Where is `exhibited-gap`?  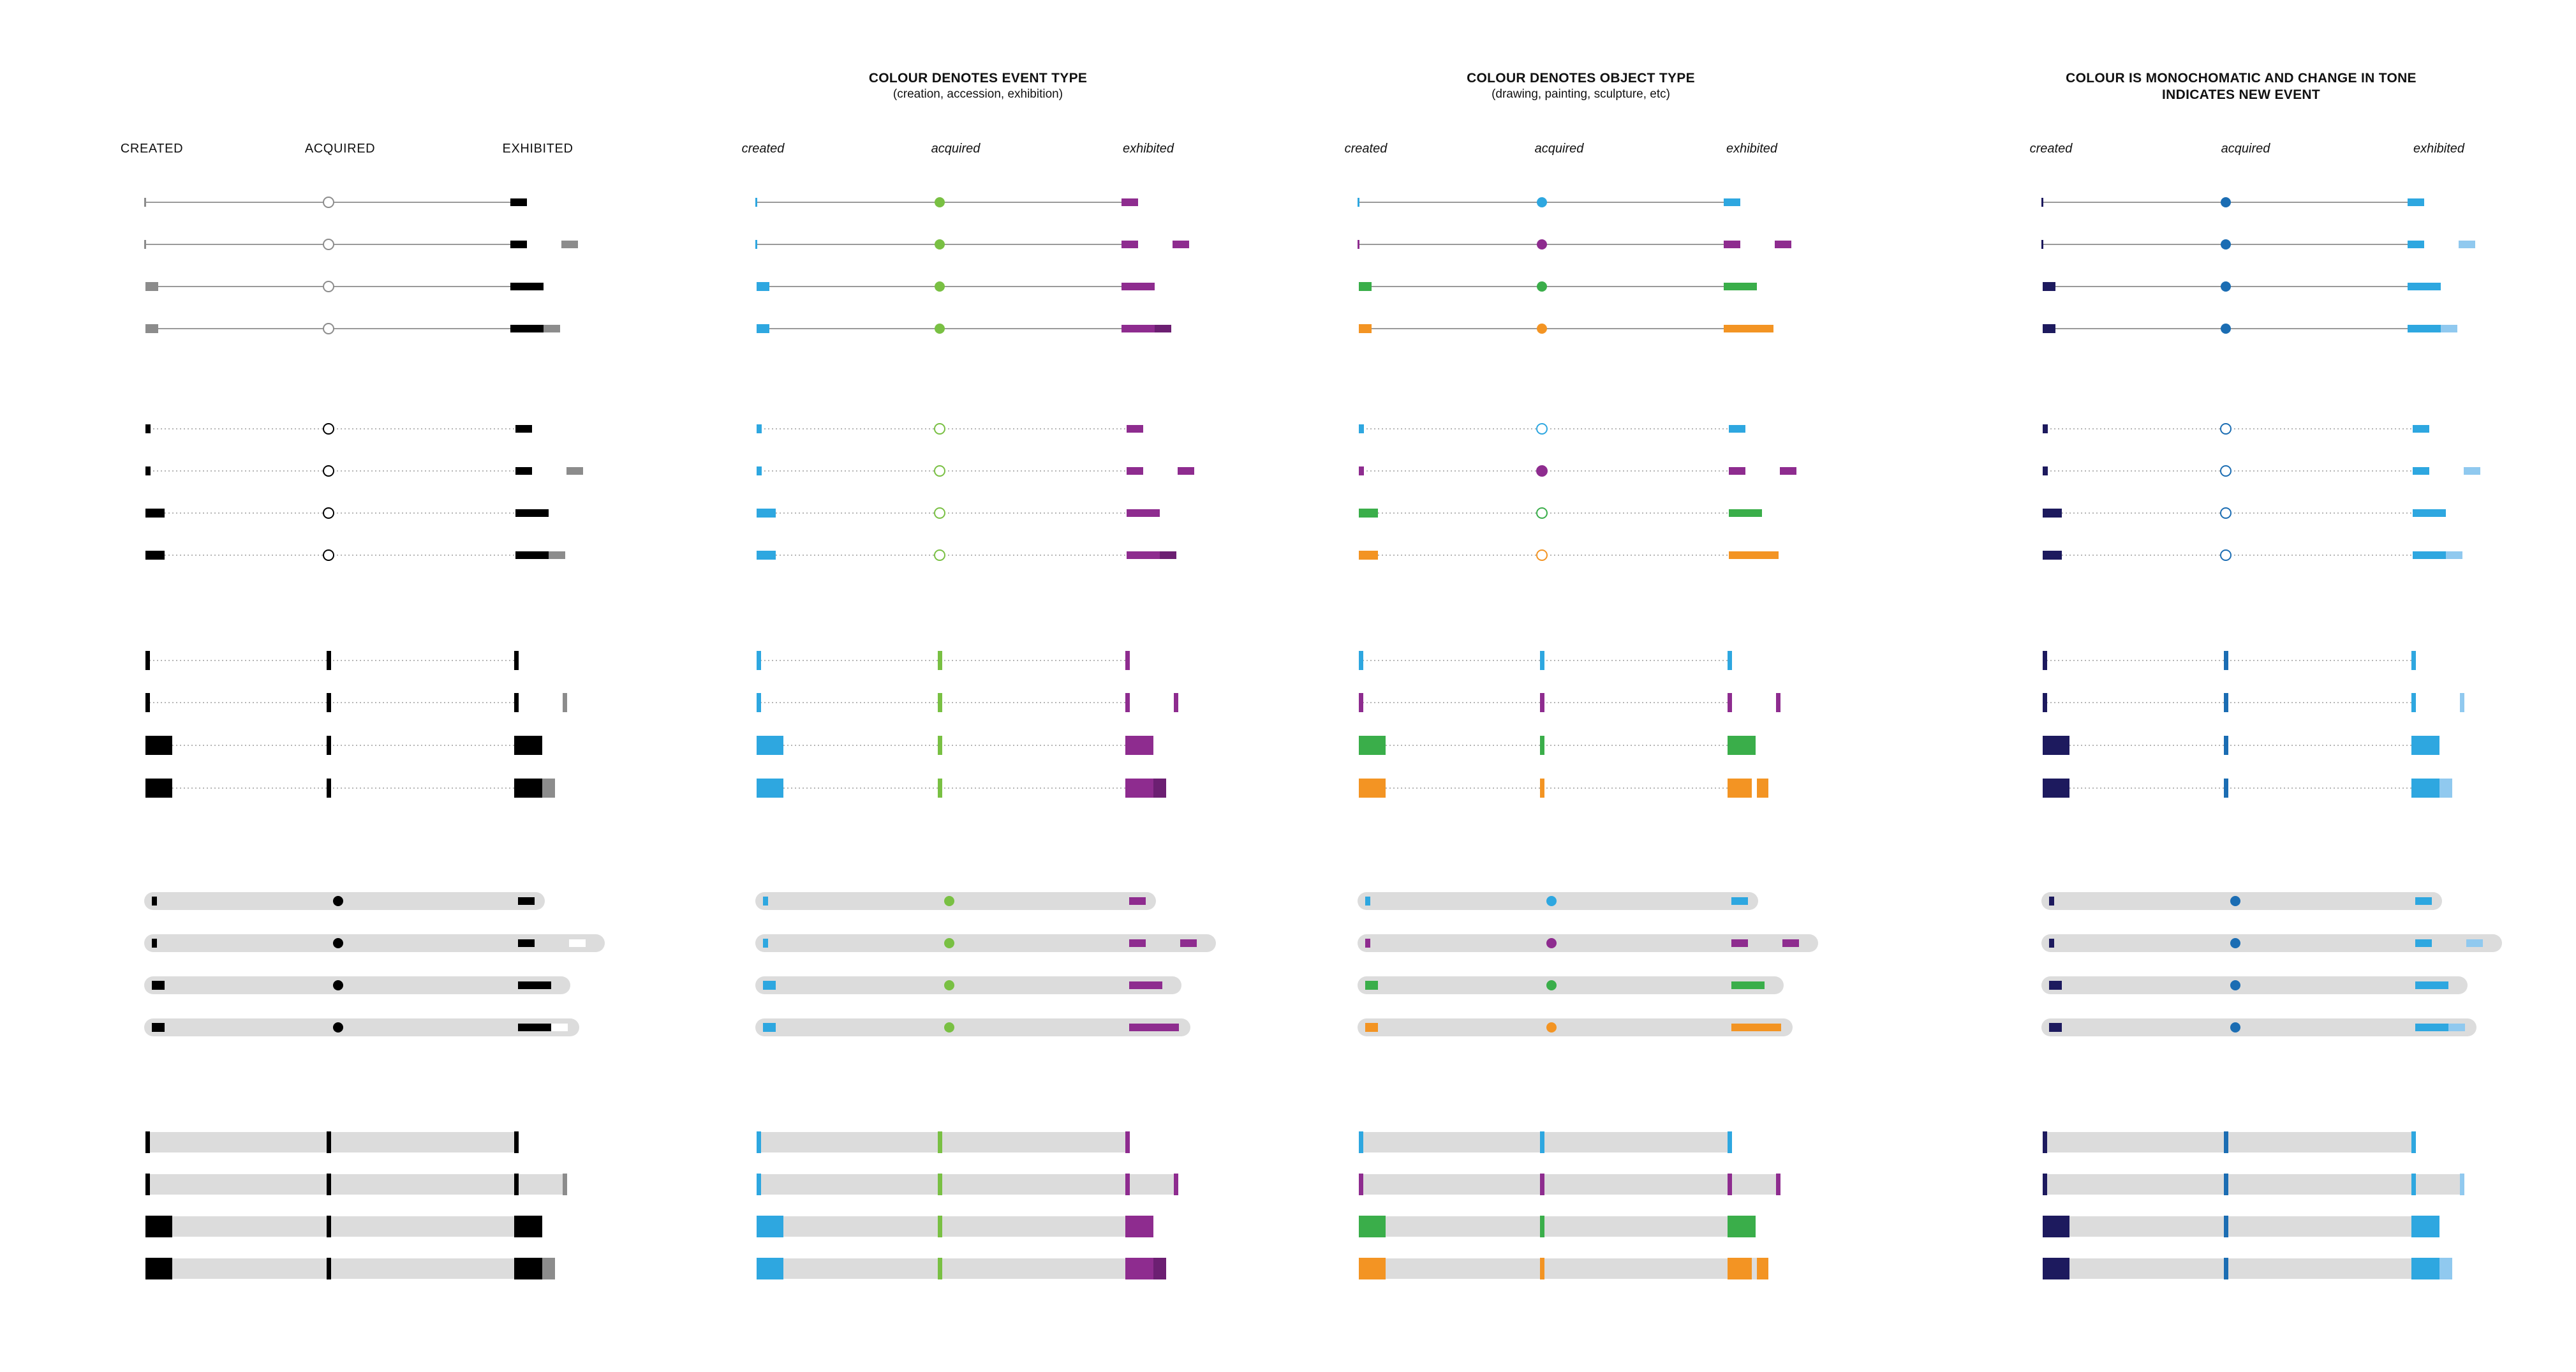 exhibited-gap is located at coordinates (1754, 1268).